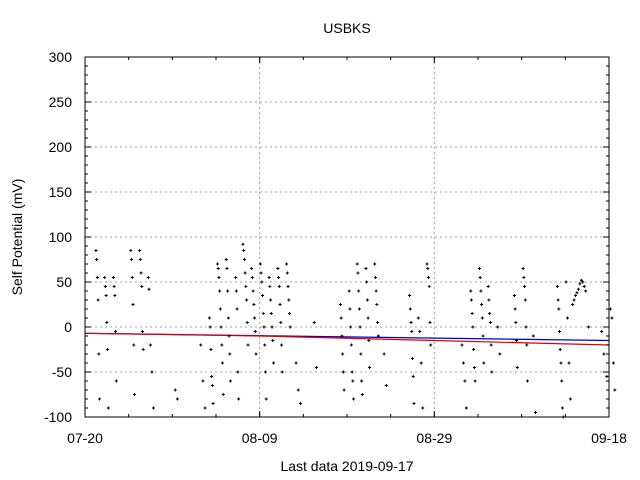 The image size is (640, 480). I want to click on y-tick-label: 150, so click(61, 192).